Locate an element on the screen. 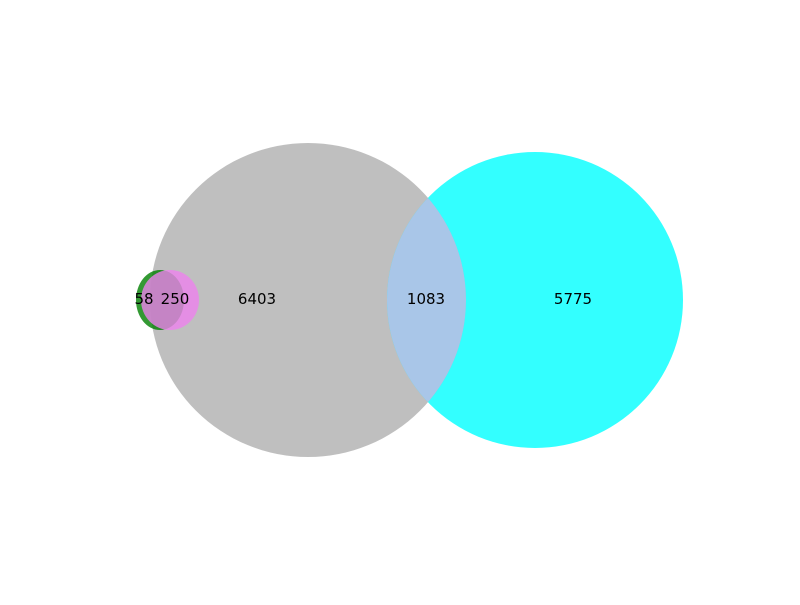  set-b-circle is located at coordinates (170, 300).